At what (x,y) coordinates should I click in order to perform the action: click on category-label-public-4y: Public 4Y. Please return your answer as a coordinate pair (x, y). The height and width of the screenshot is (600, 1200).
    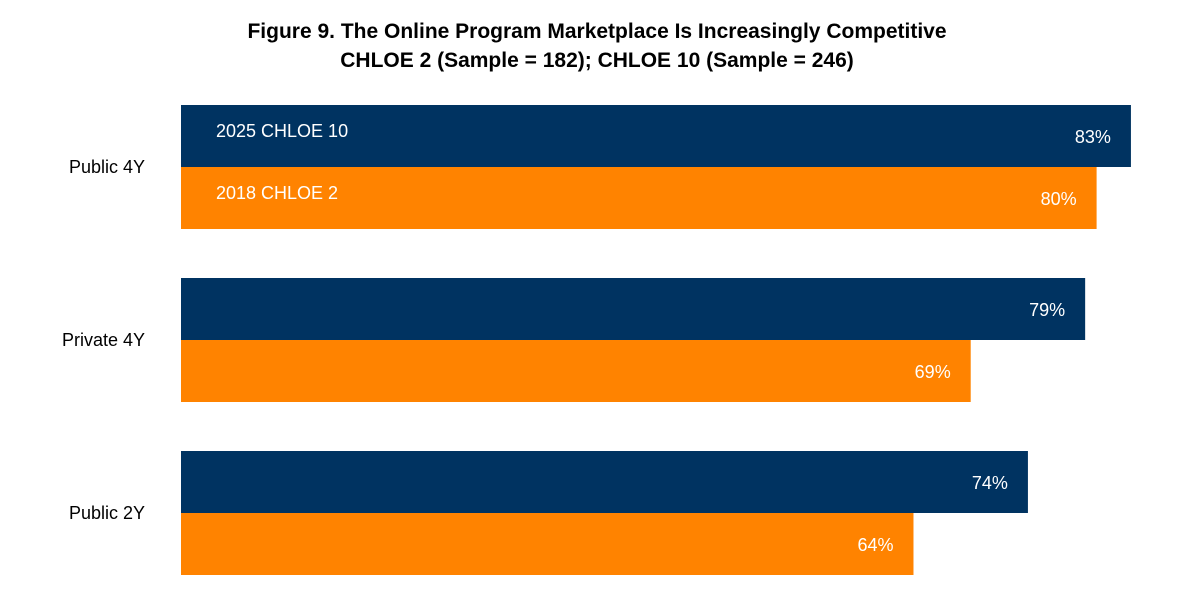
    Looking at the image, I should click on (107, 167).